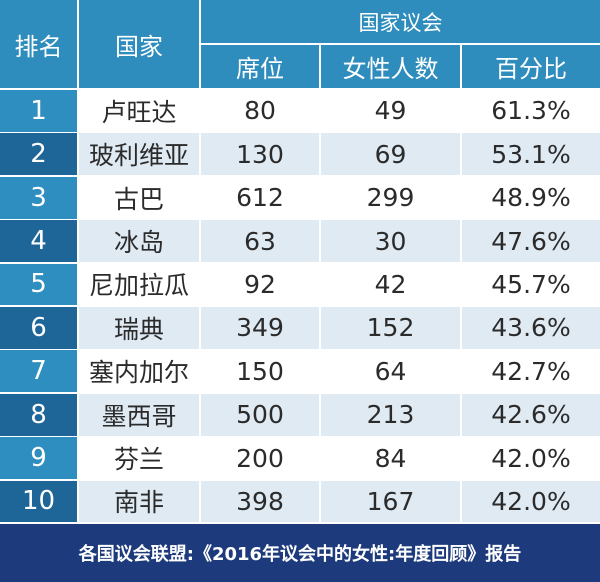 Image resolution: width=600 pixels, height=582 pixels. What do you see at coordinates (300, 553) in the screenshot?
I see `source-note: 各国议会联盟:《2016年议会中的女性:年度回顾》报告` at bounding box center [300, 553].